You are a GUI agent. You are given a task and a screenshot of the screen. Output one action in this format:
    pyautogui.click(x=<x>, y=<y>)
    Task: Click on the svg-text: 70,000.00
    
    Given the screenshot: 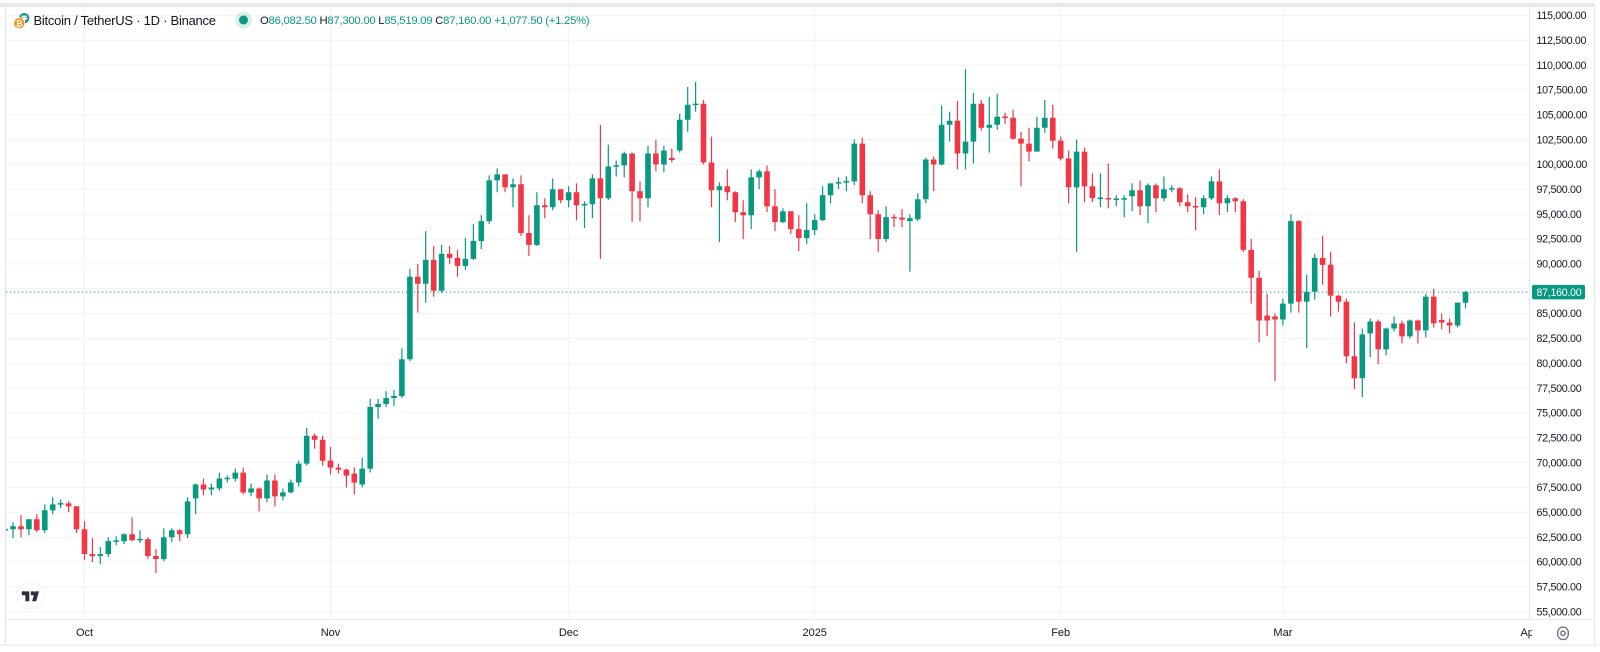 What is the action you would take?
    pyautogui.click(x=1559, y=463)
    